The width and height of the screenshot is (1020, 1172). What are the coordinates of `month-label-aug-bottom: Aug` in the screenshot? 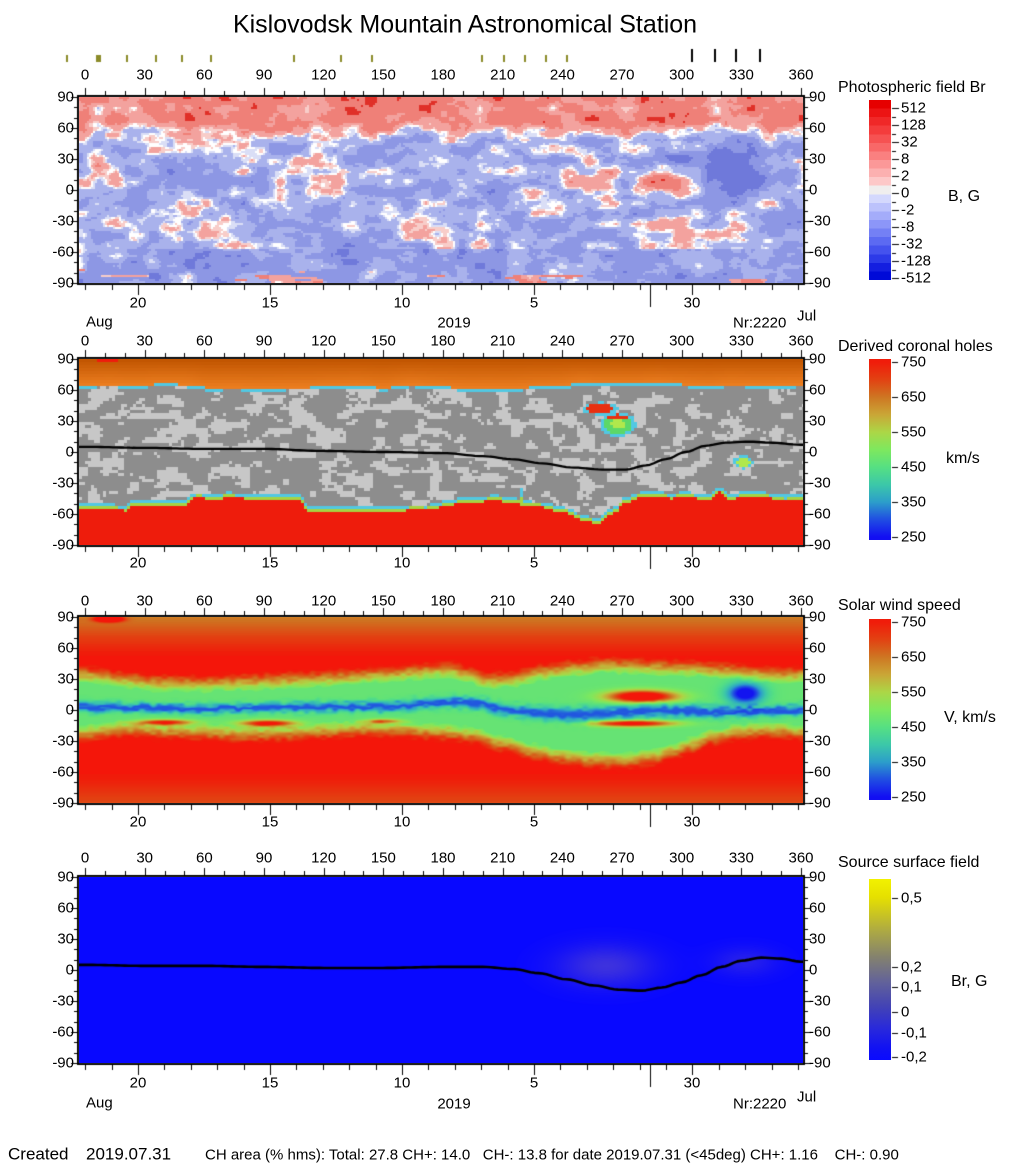 It's located at (99, 1103).